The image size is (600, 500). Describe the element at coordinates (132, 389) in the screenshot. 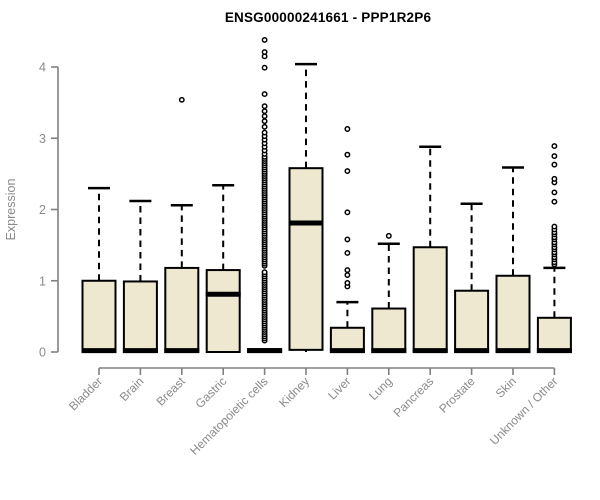

I see `x-tick-label: Brain` at that location.